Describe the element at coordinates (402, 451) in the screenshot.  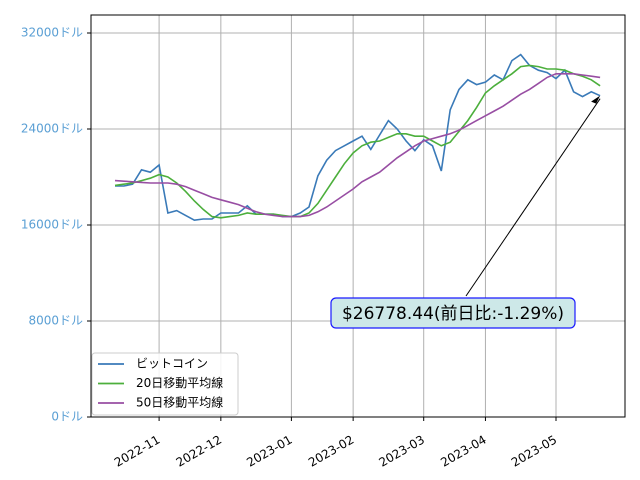
I see `x-tick-label: 2023-03` at that location.